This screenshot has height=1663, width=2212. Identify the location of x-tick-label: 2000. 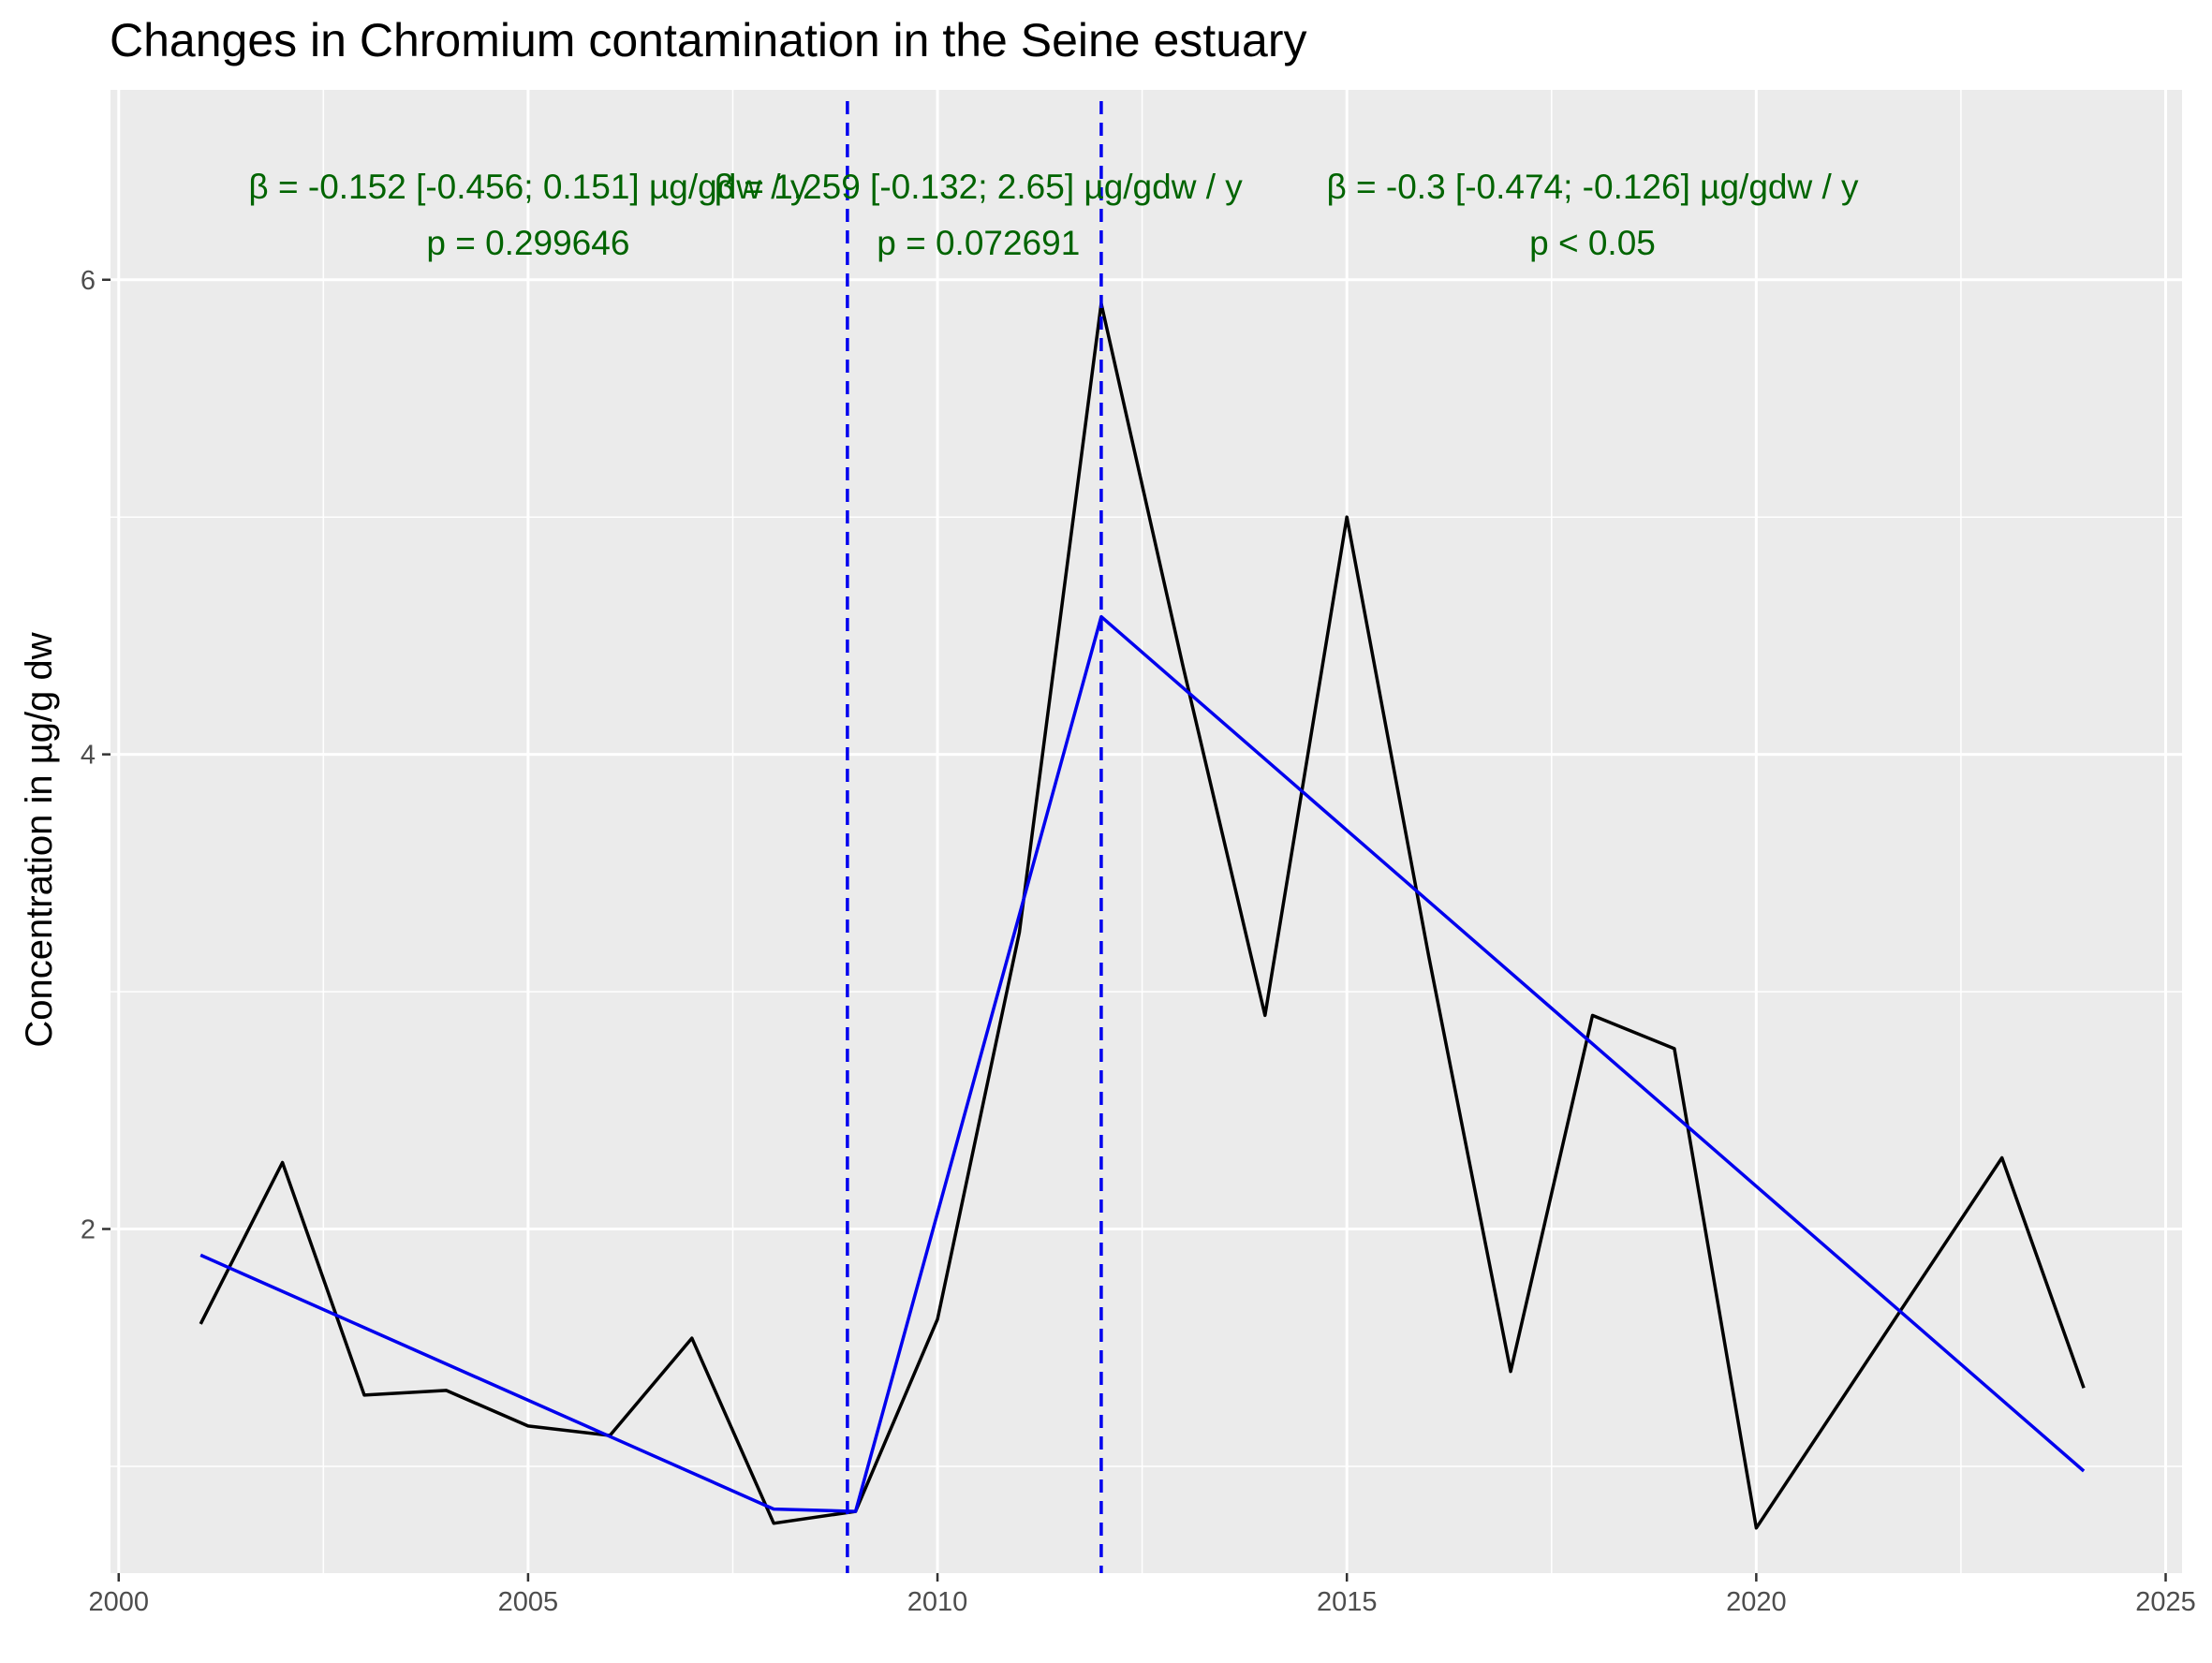
(118, 1602).